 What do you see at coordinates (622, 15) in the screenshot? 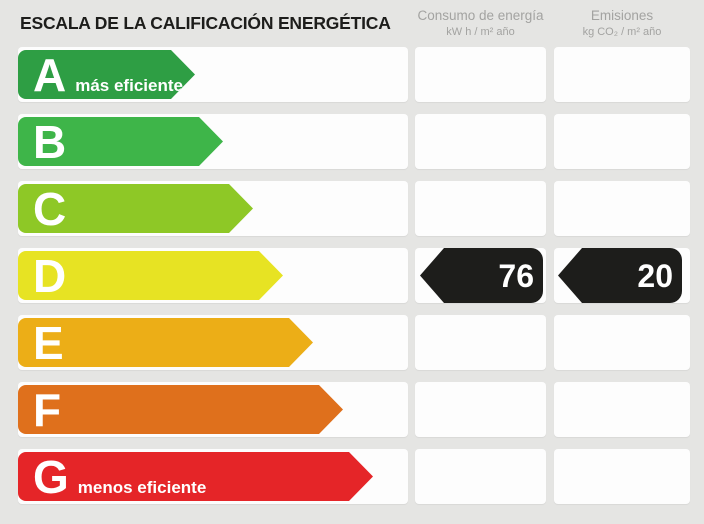
I see `emisiones-column-label: Emisiones` at bounding box center [622, 15].